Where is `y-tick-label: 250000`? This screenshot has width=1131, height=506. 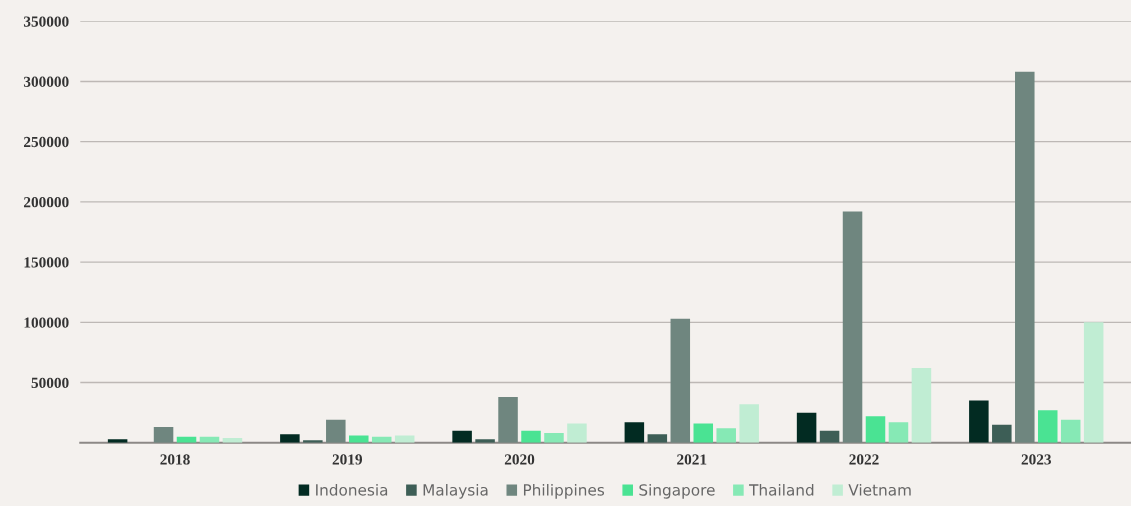 y-tick-label: 250000 is located at coordinates (46, 142).